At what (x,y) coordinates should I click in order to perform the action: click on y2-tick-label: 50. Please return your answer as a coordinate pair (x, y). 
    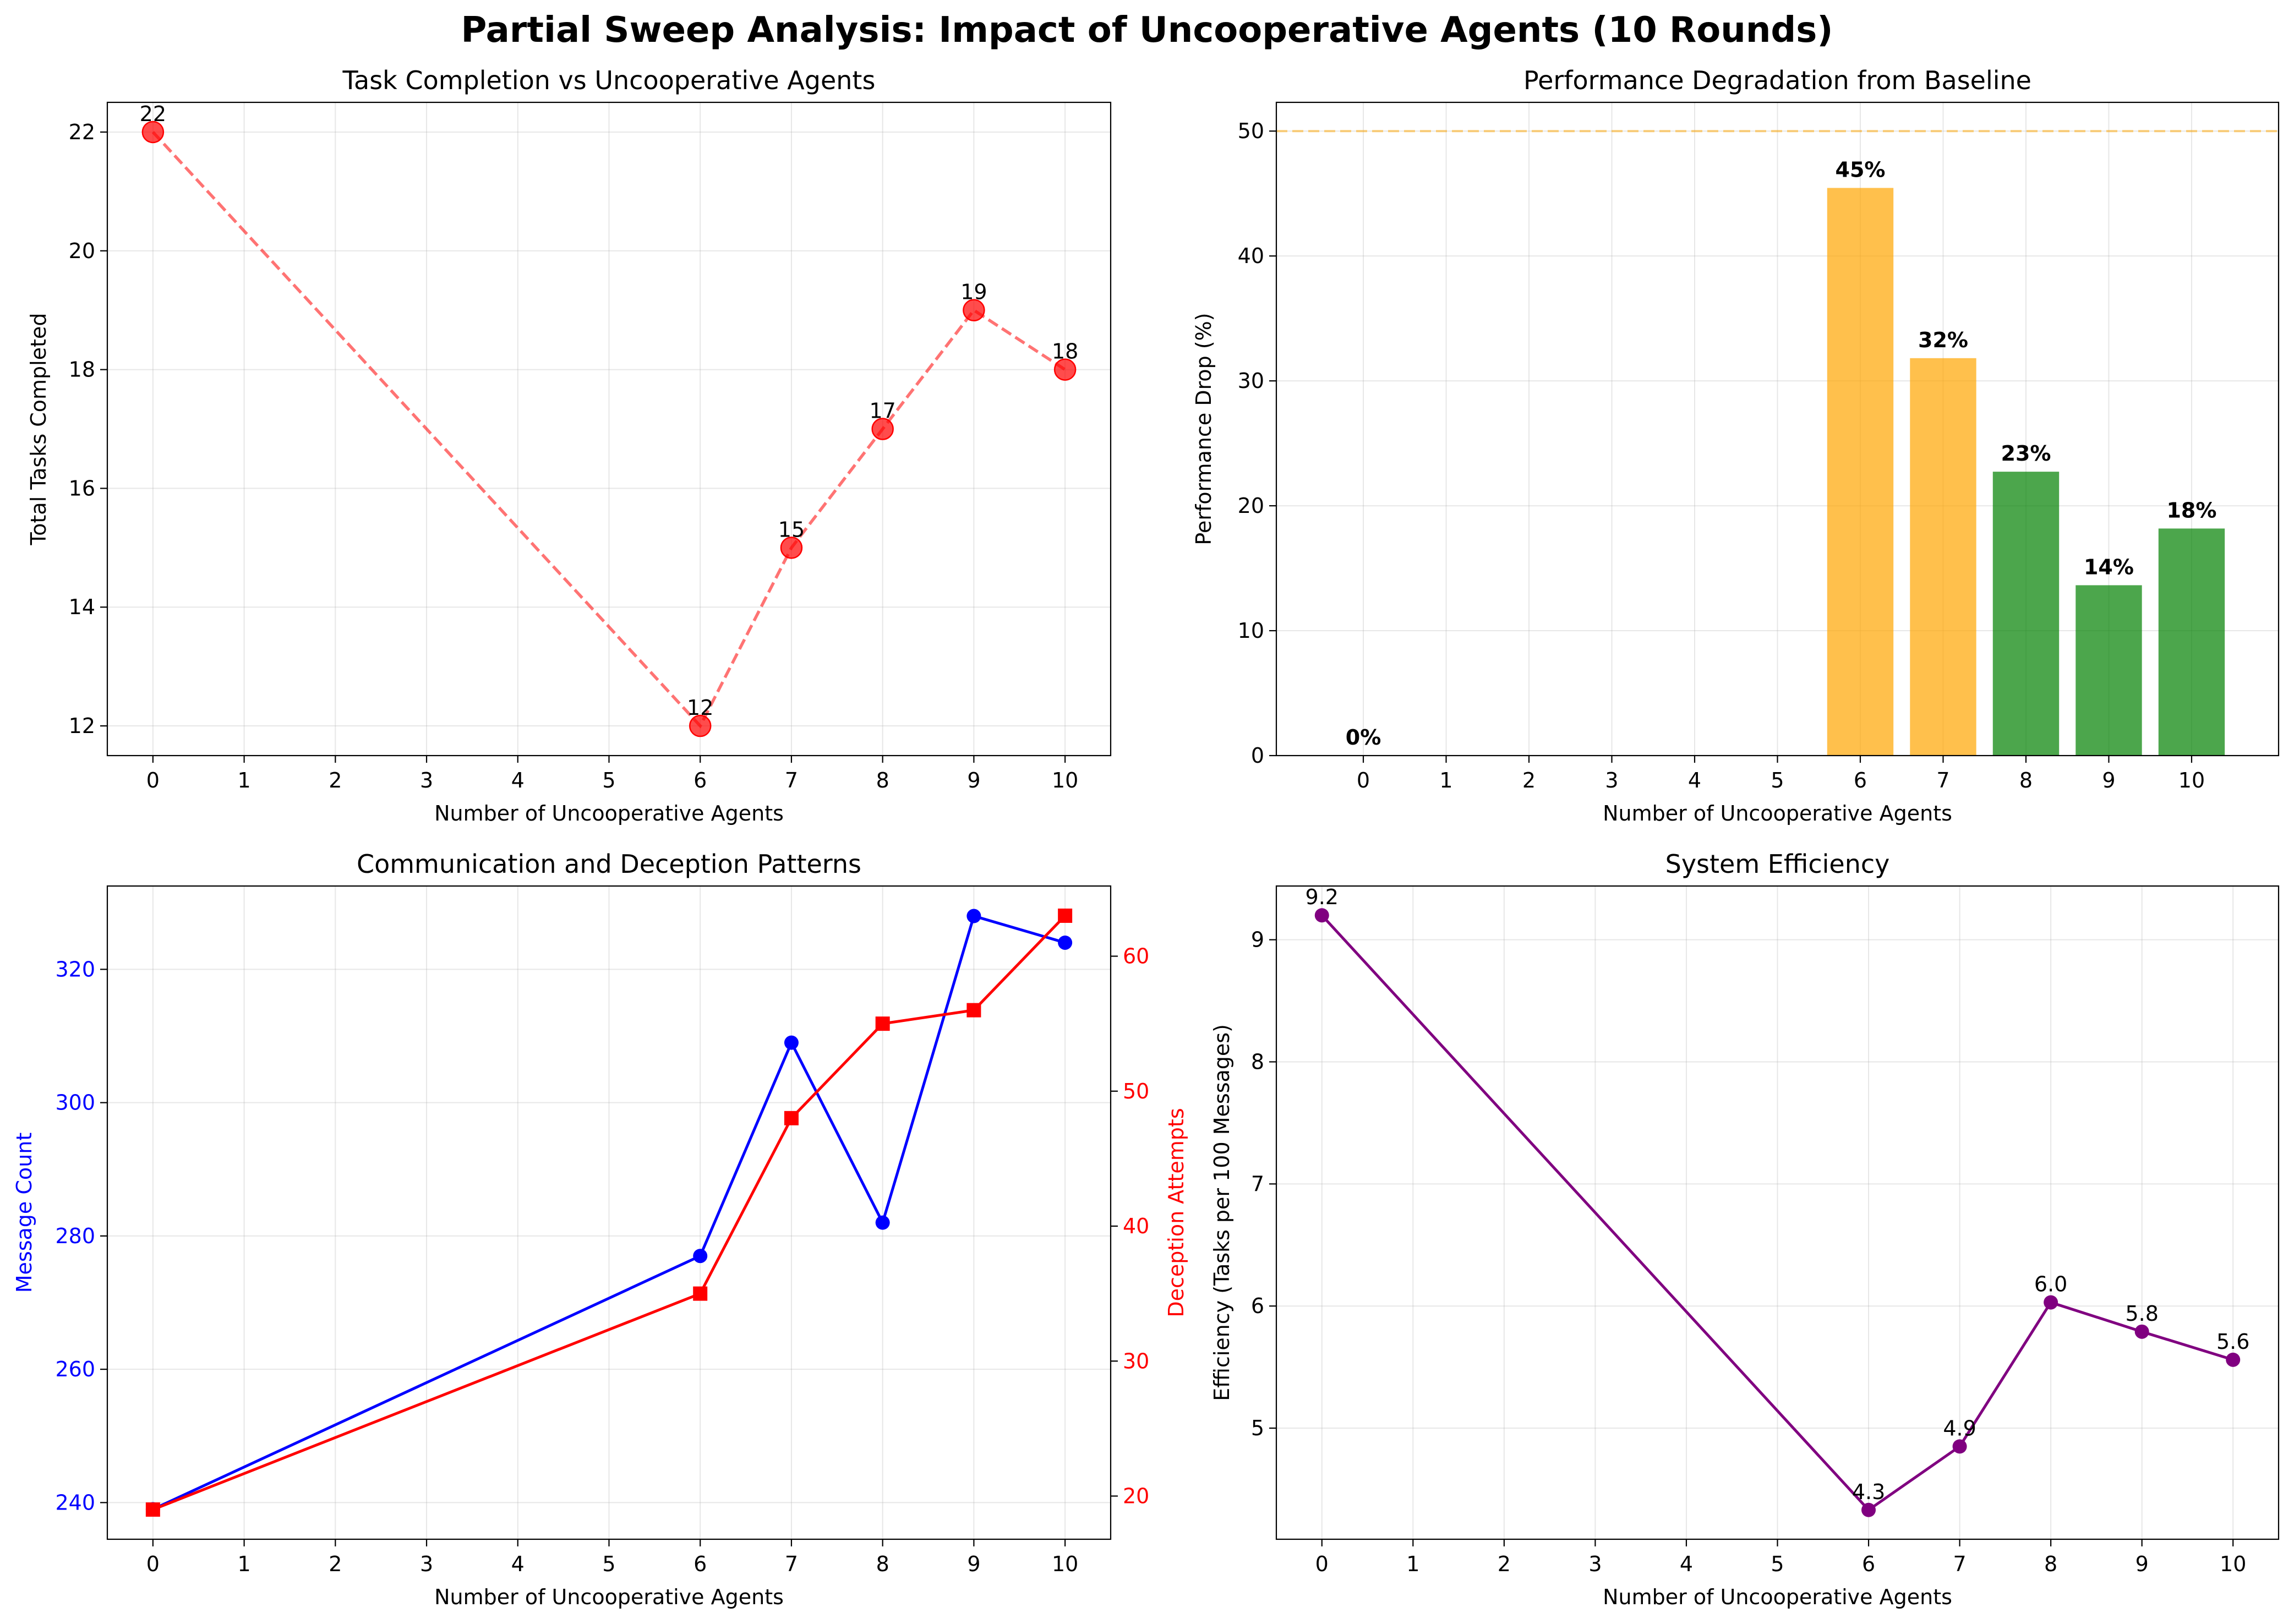
    Looking at the image, I should click on (1136, 1091).